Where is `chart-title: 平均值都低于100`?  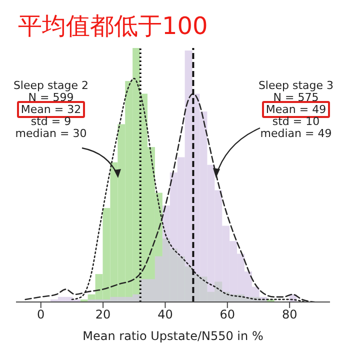 chart-title: 平均值都低于100 is located at coordinates (113, 26).